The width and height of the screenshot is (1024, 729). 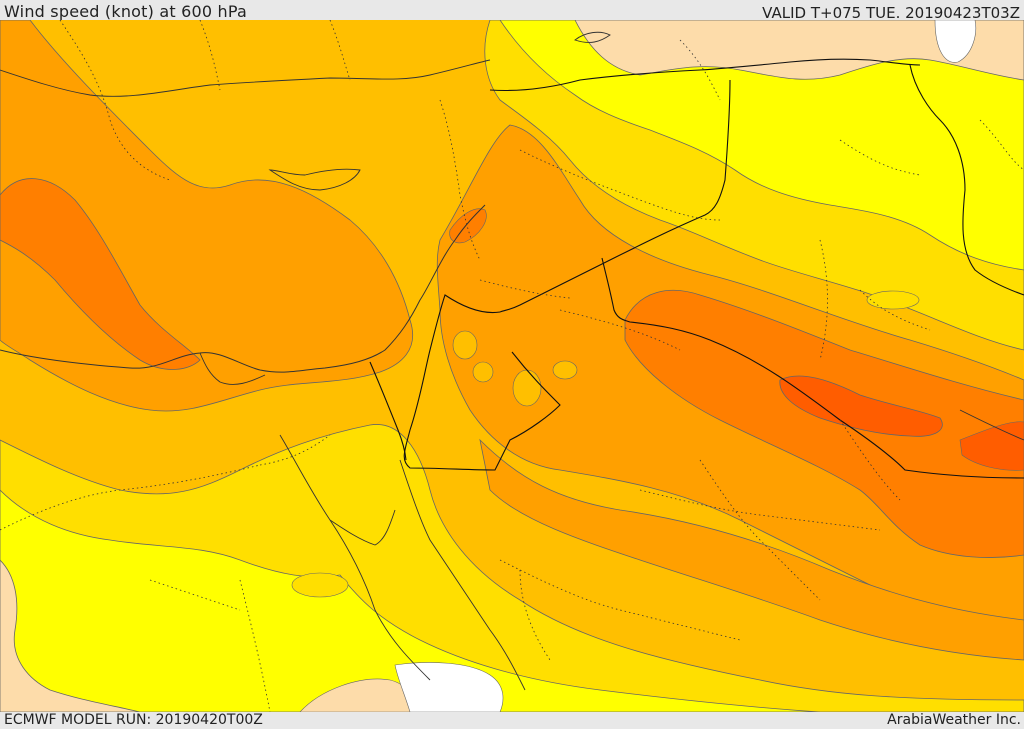 I want to click on valid-time: VALID T+075 TUE. 20190423T03Z, so click(x=891, y=13).